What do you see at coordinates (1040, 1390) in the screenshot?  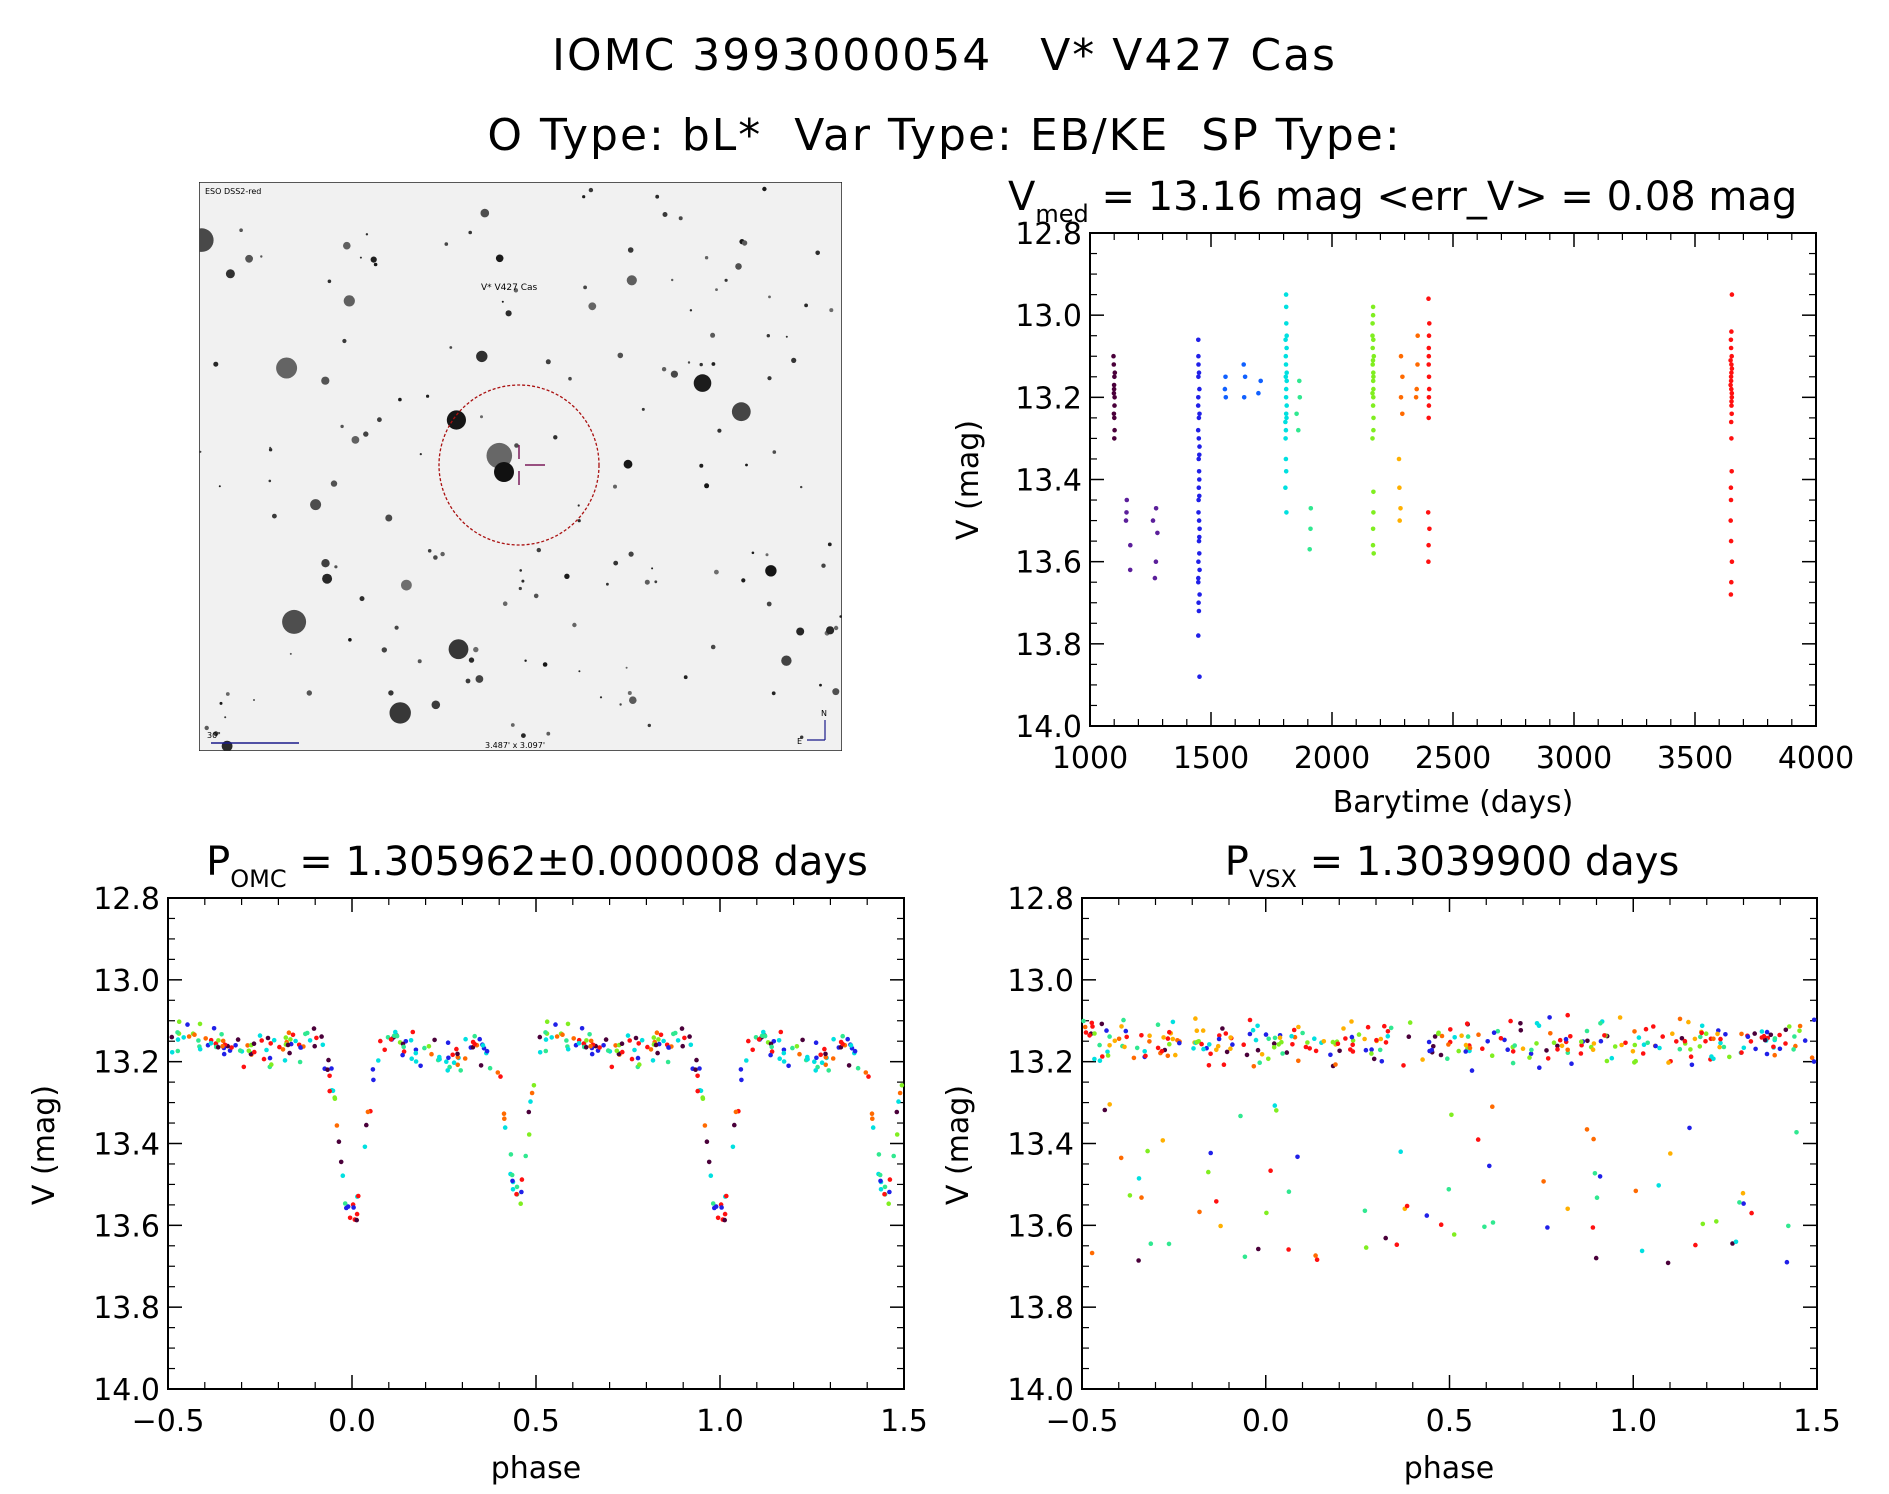 I see `ytick-label: 14.0` at bounding box center [1040, 1390].